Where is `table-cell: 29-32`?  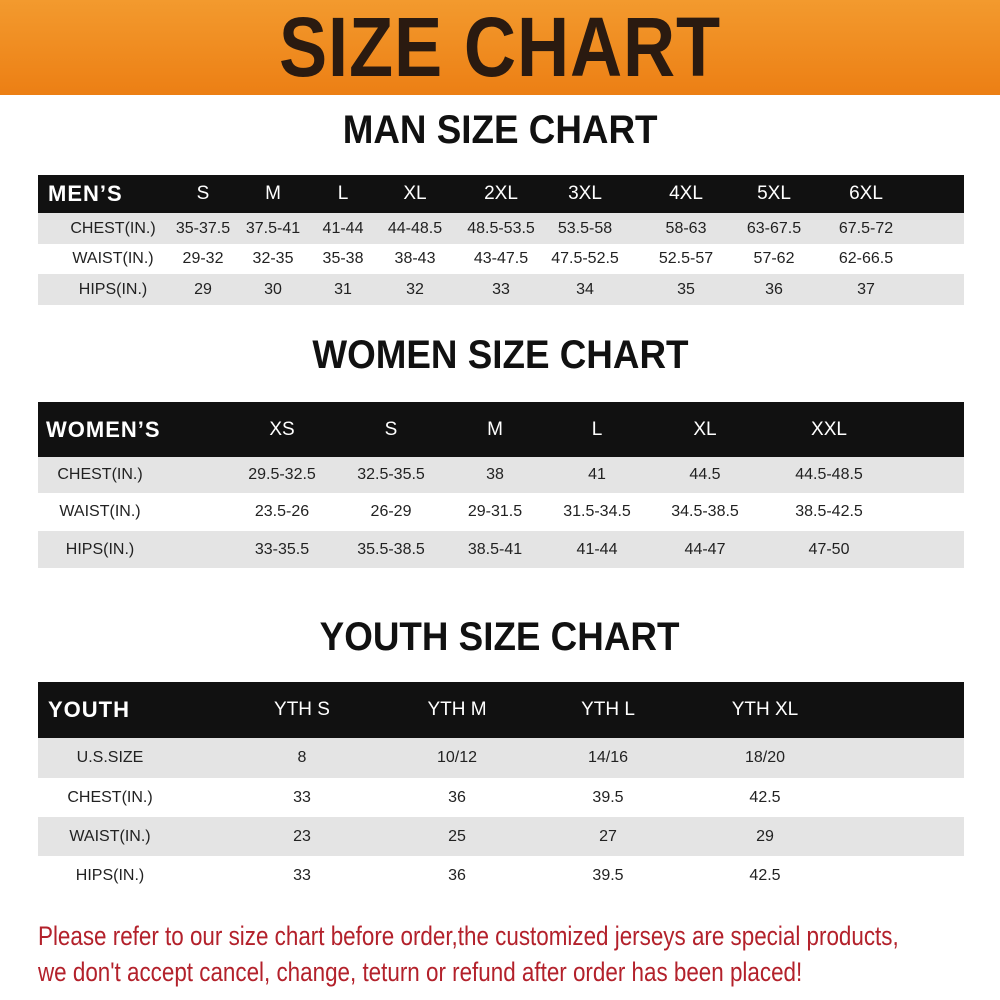
table-cell: 29-32 is located at coordinates (203, 258).